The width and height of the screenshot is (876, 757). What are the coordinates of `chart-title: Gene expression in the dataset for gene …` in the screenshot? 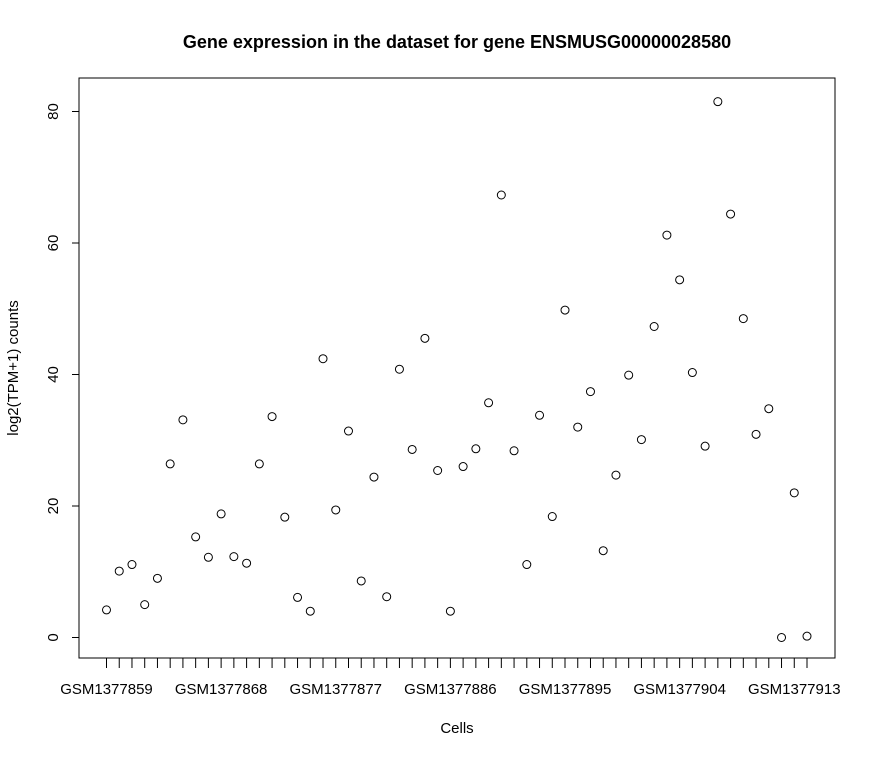 It's located at (457, 42).